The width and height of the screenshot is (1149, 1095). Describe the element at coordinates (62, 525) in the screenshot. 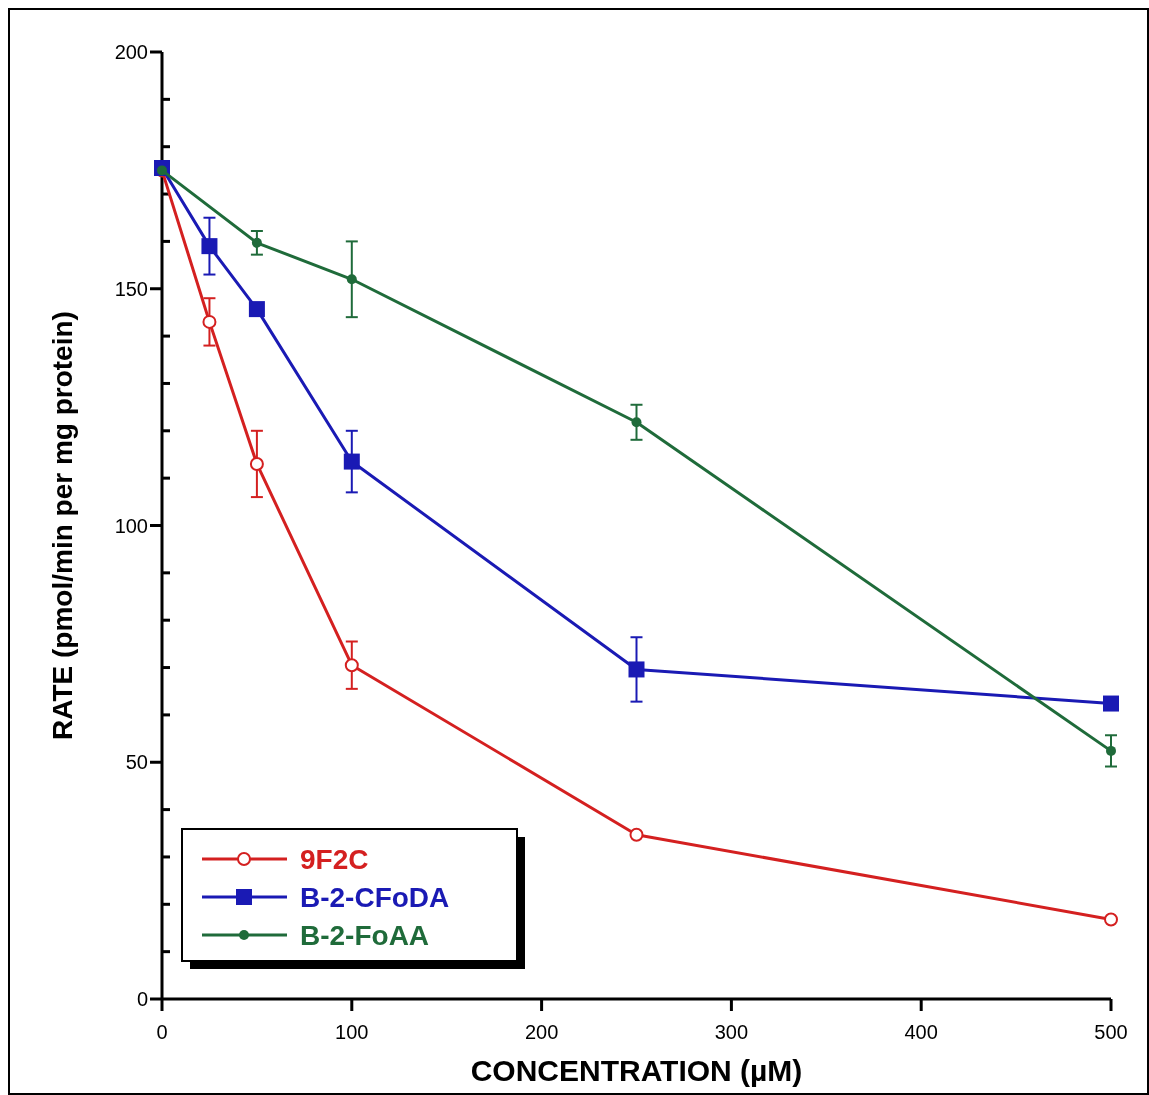

I see `y-axis-title: RATE (pmol/min per mg protein)` at that location.